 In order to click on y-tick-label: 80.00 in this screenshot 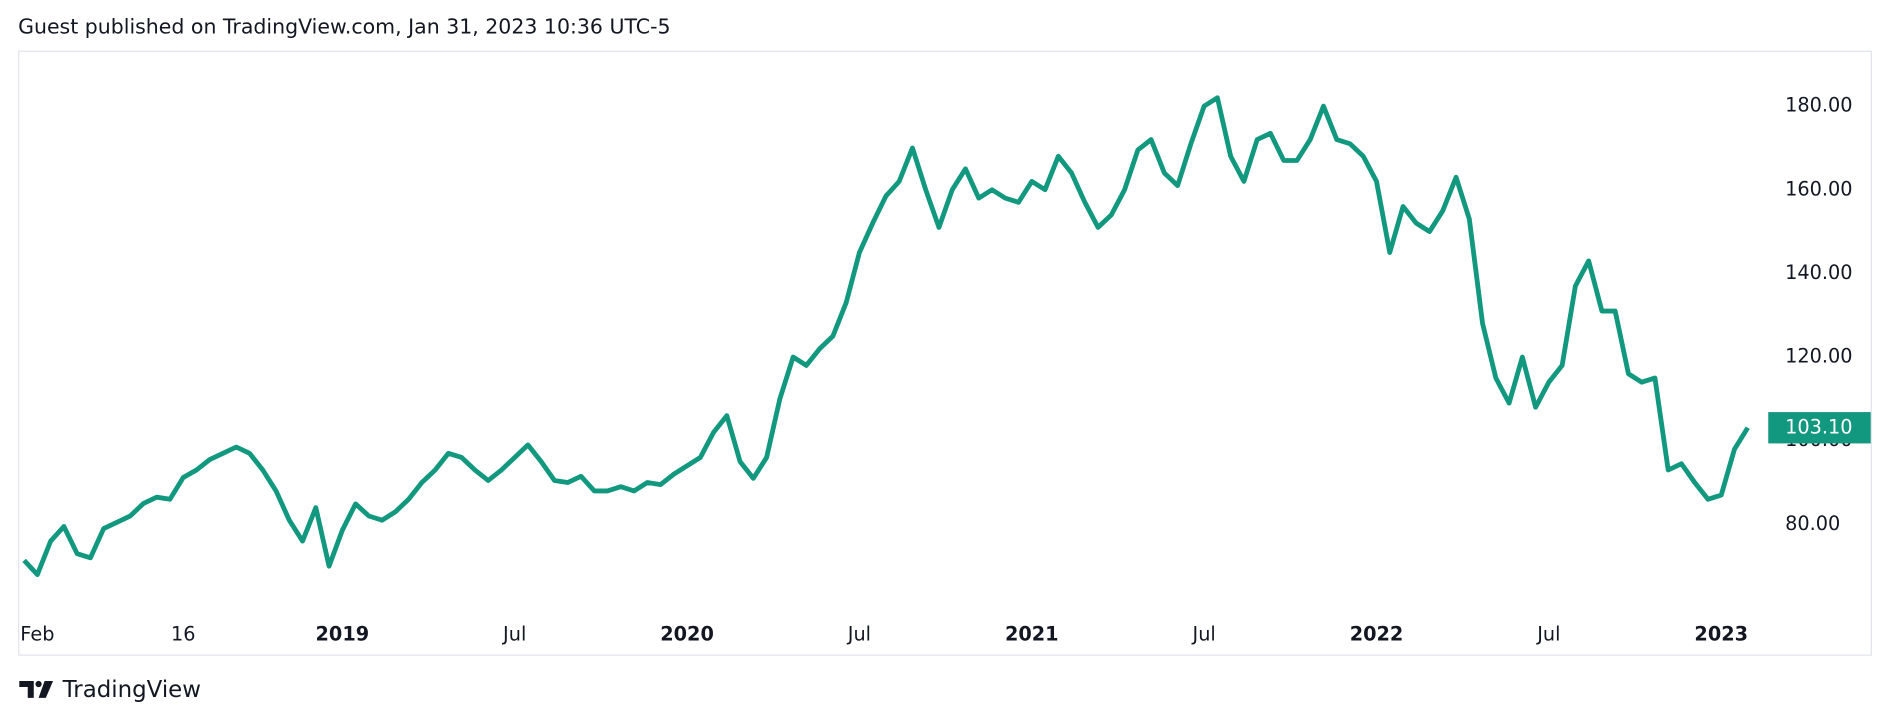, I will do `click(1812, 523)`.